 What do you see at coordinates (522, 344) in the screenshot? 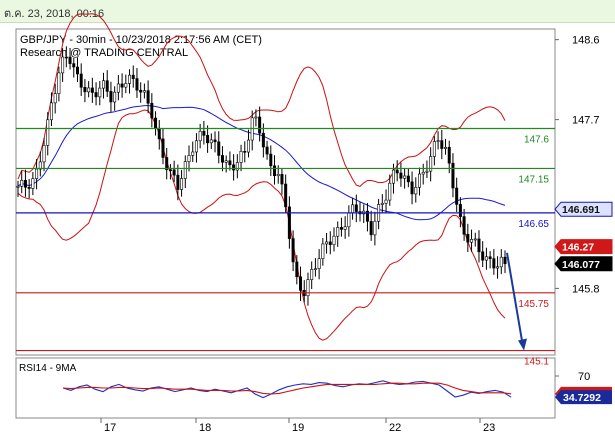
I see `forecast-arrow-head` at bounding box center [522, 344].